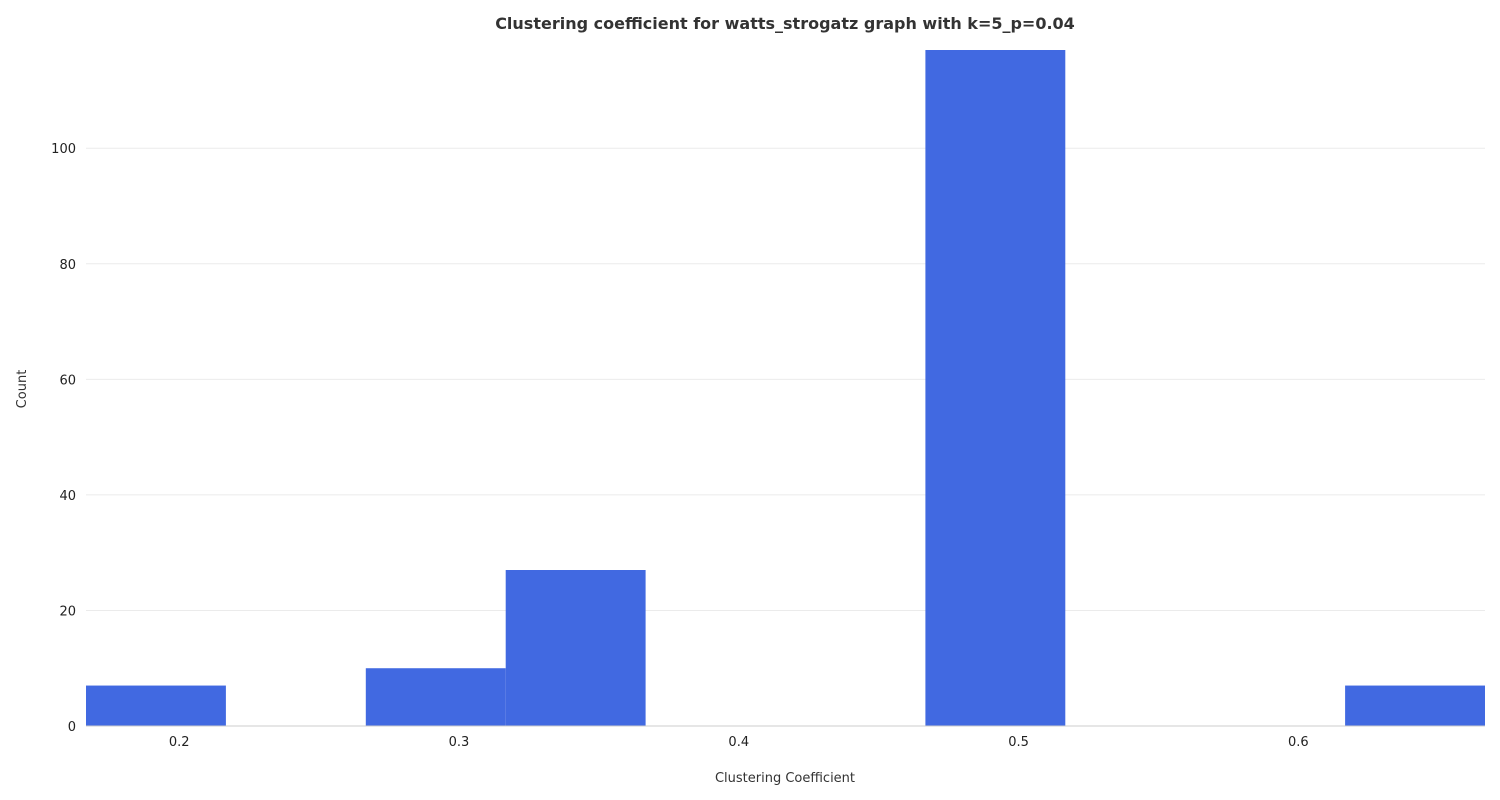 This screenshot has width=1500, height=800. Describe the element at coordinates (22, 389) in the screenshot. I see `y-axis-label: Count` at that location.